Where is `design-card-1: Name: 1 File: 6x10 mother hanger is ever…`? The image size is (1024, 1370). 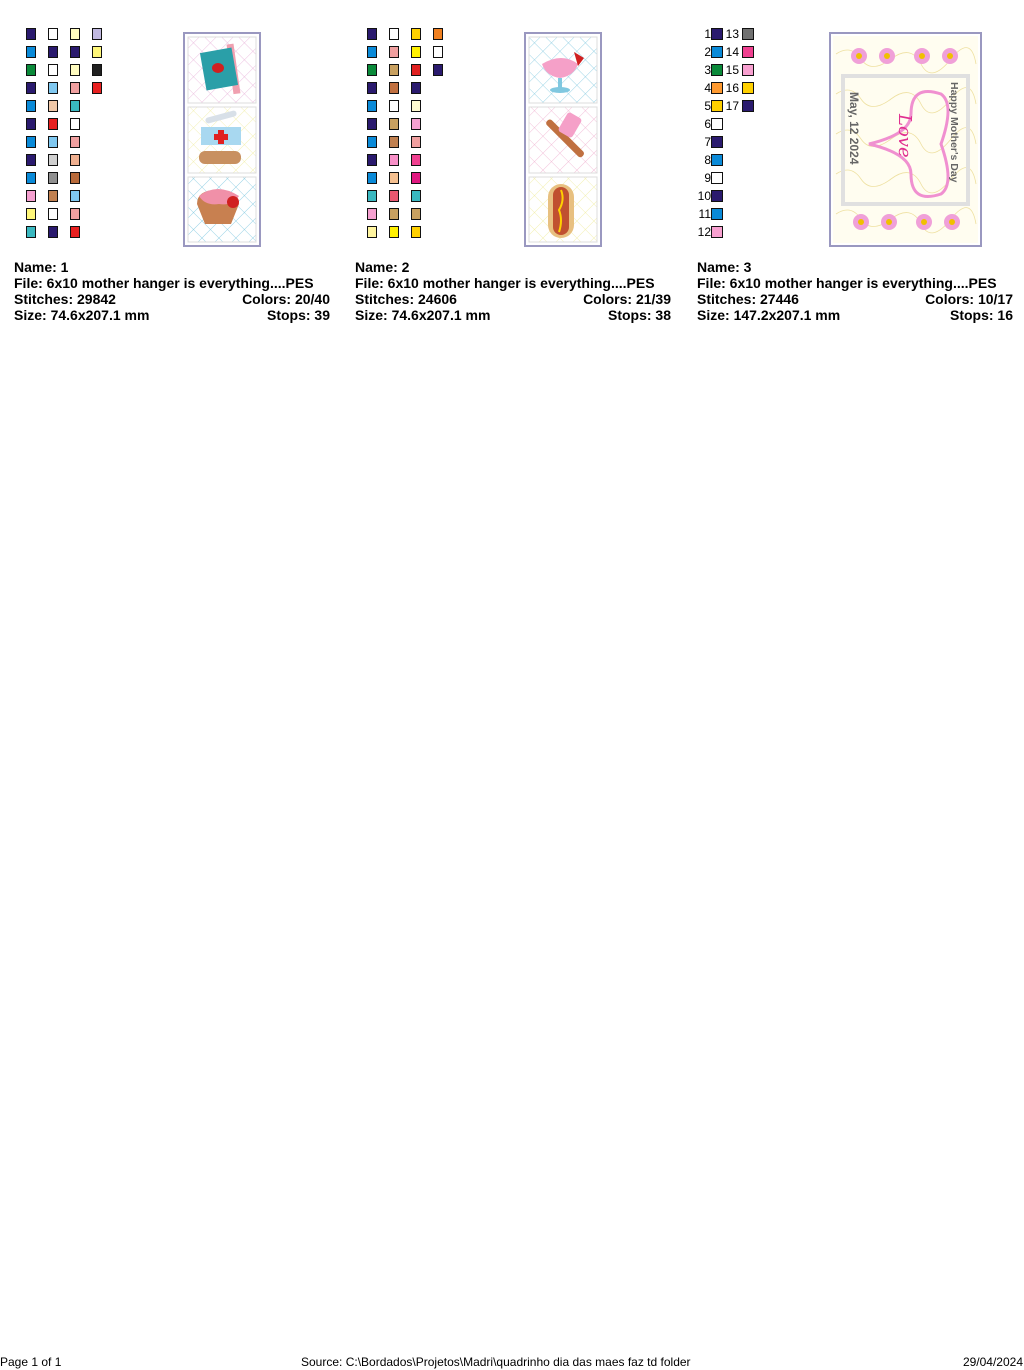 design-card-1: Name: 1 File: 6x10 mother hanger is ever… is located at coordinates (170, 165).